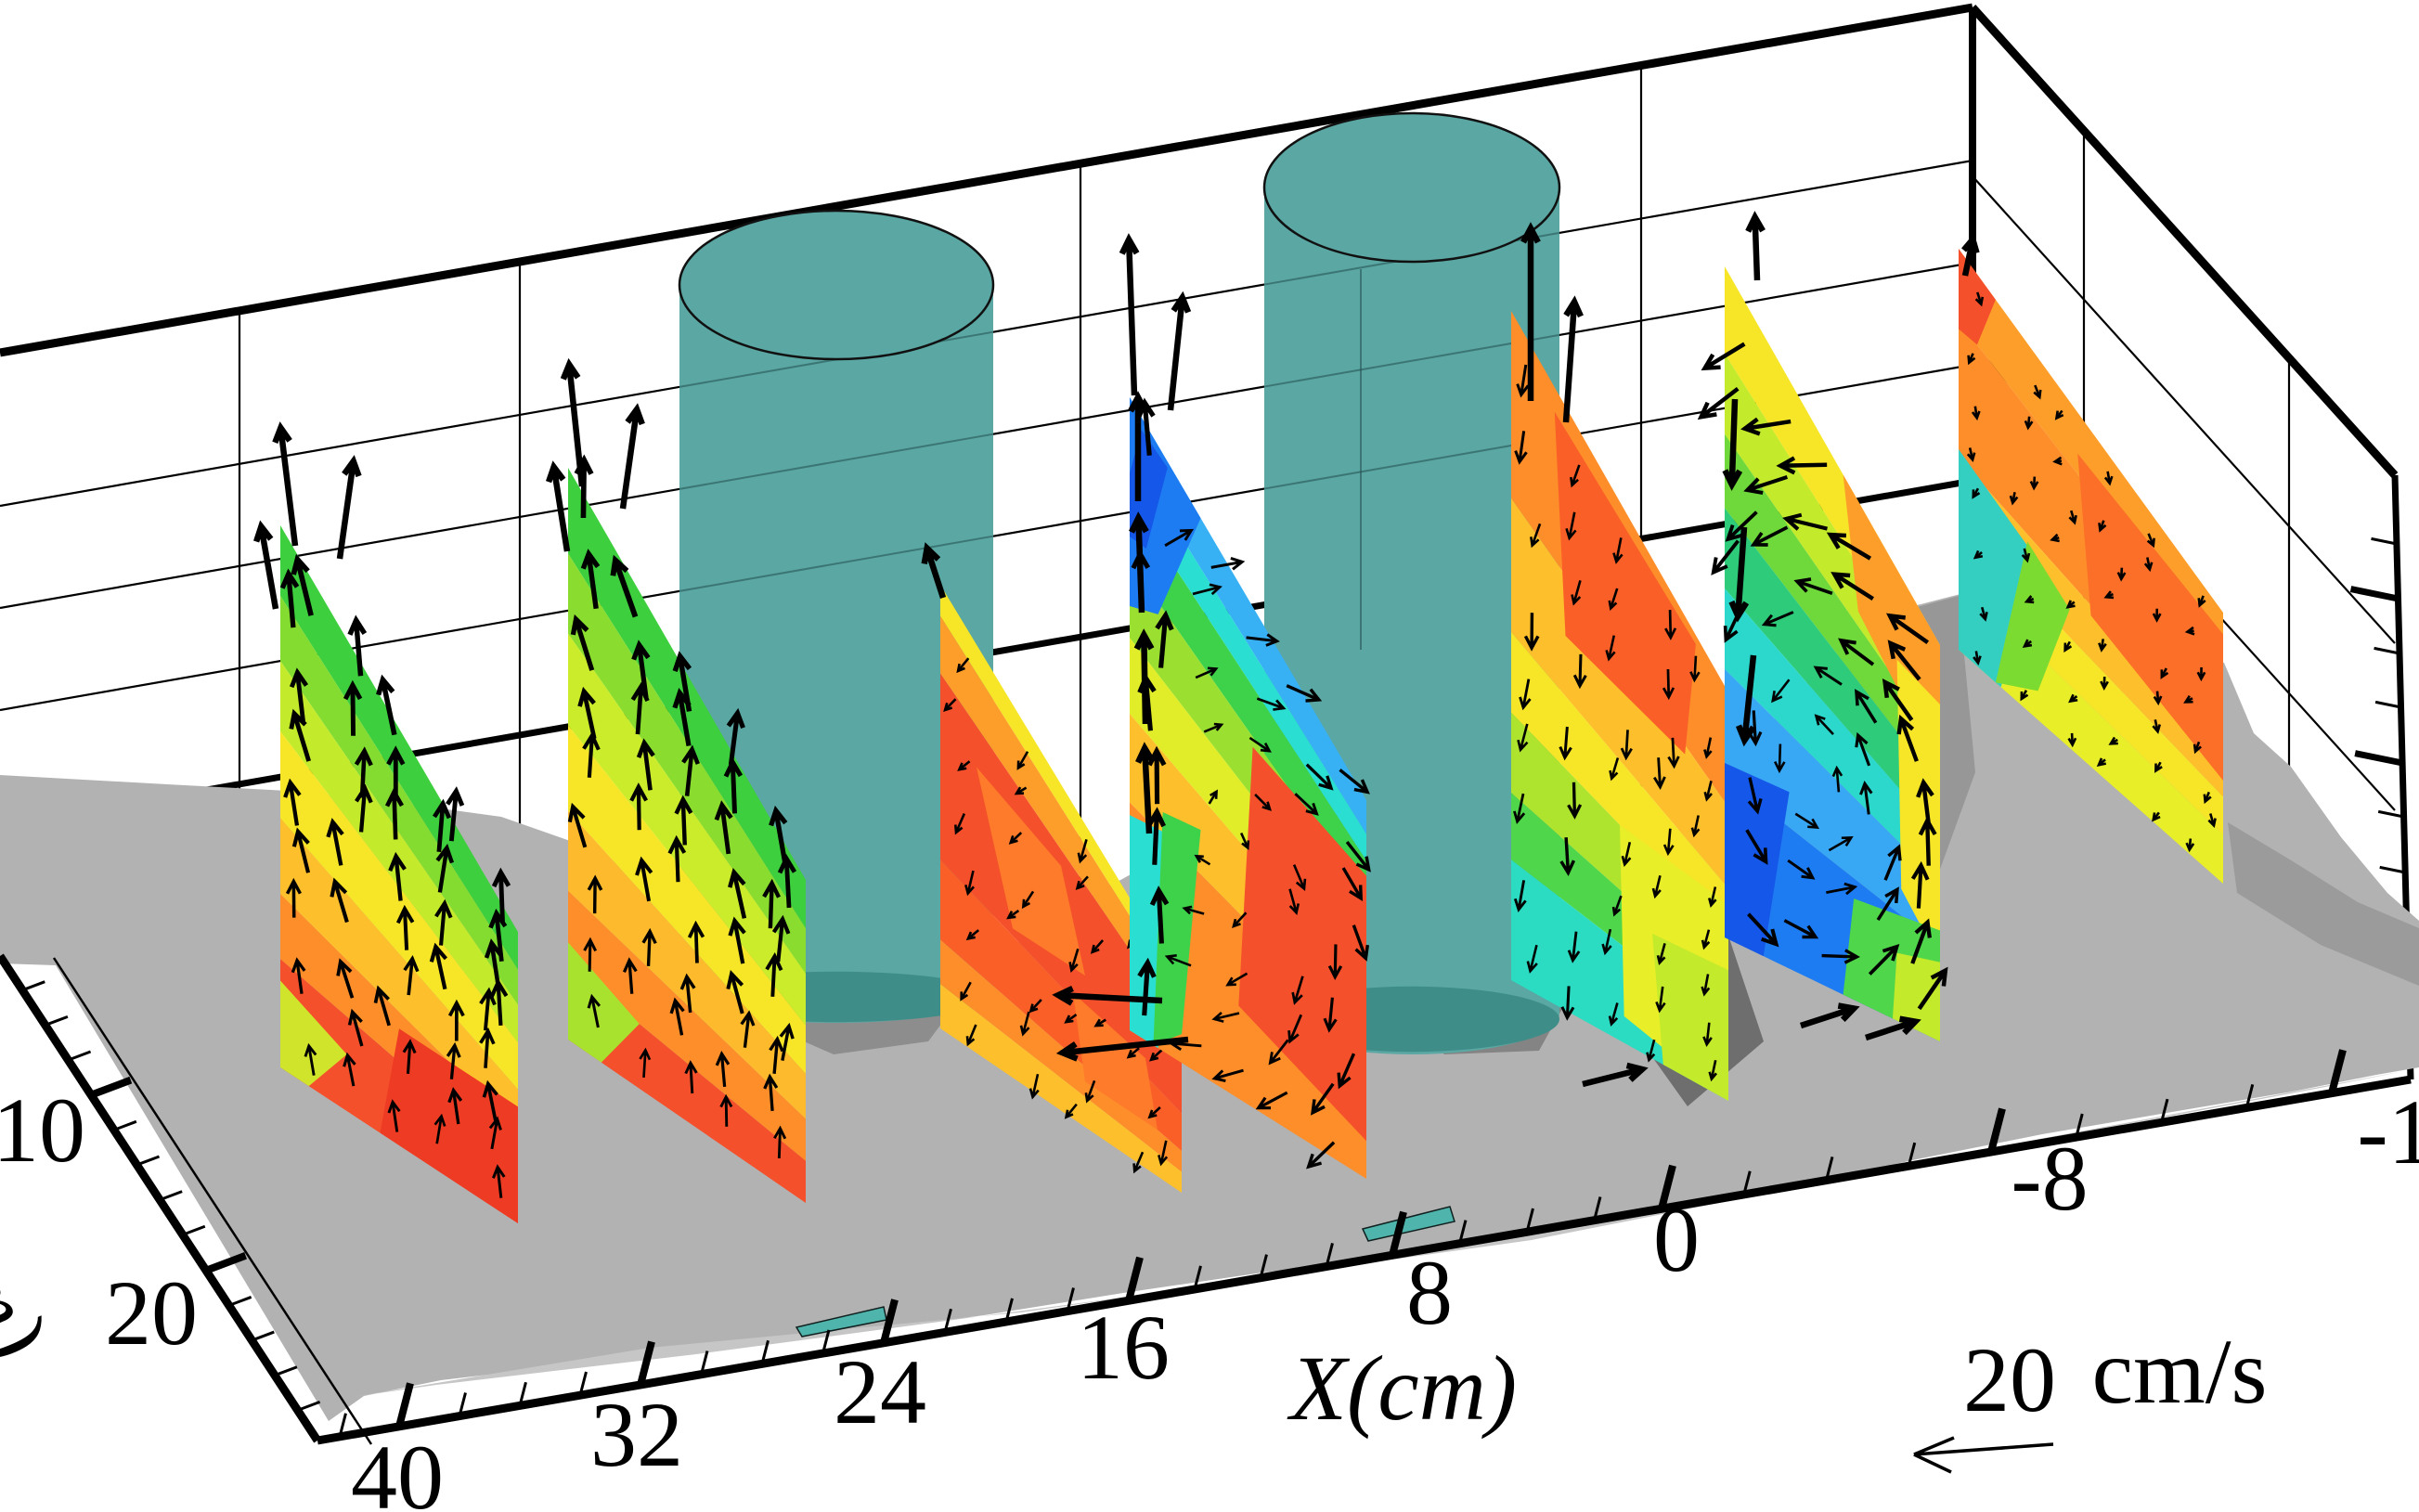 The height and width of the screenshot is (1512, 2419). I want to click on scale-arrow-glyph, so click(1983, 1455).